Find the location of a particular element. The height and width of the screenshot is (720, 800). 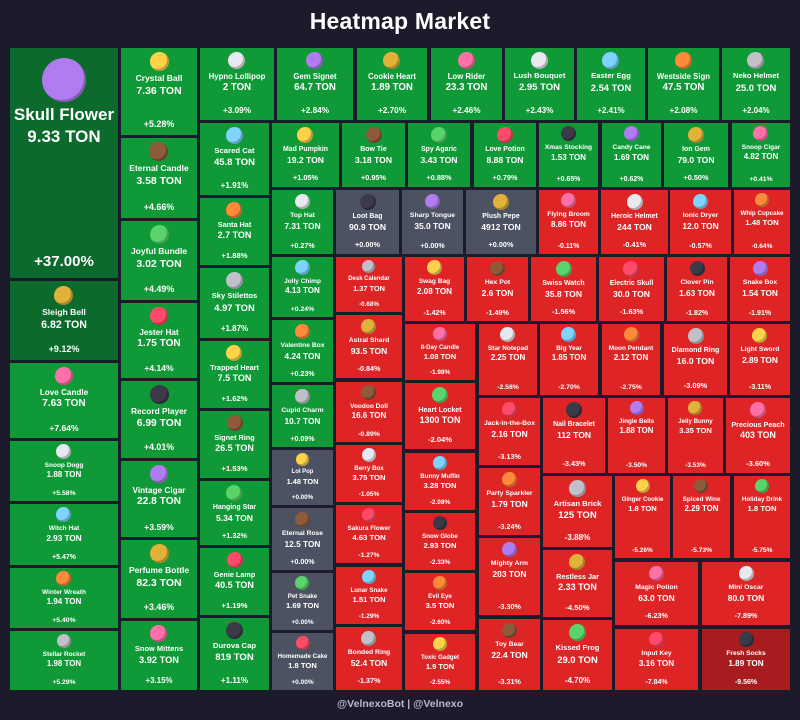

tile-swag-bag: Swag Bag 2.08 TON -1.42% is located at coordinates (434, 289).